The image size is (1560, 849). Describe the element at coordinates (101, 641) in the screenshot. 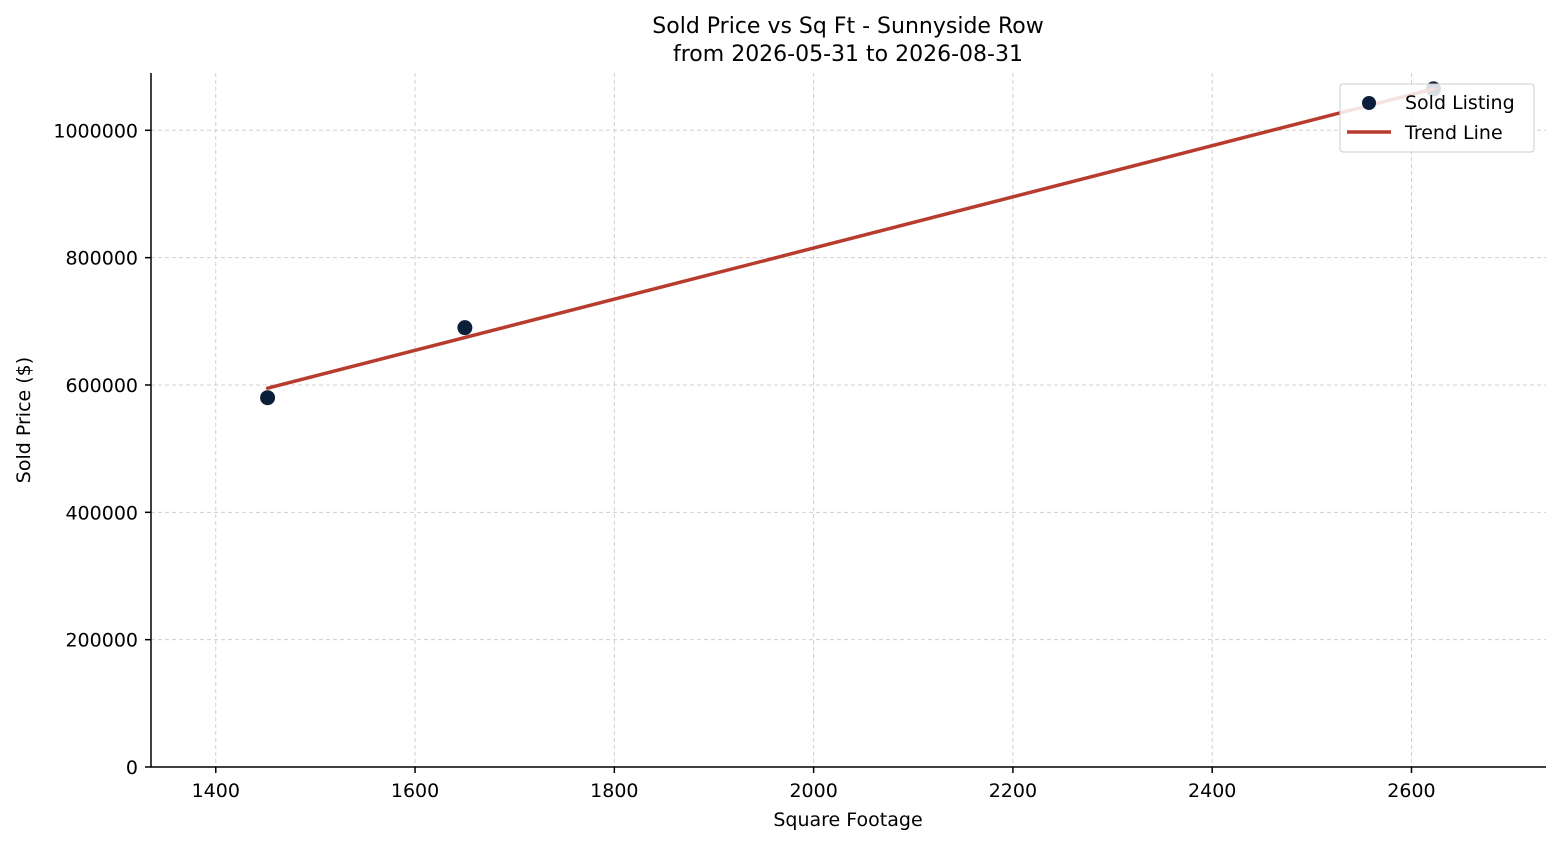

I see `y-tick-label: 200000` at that location.